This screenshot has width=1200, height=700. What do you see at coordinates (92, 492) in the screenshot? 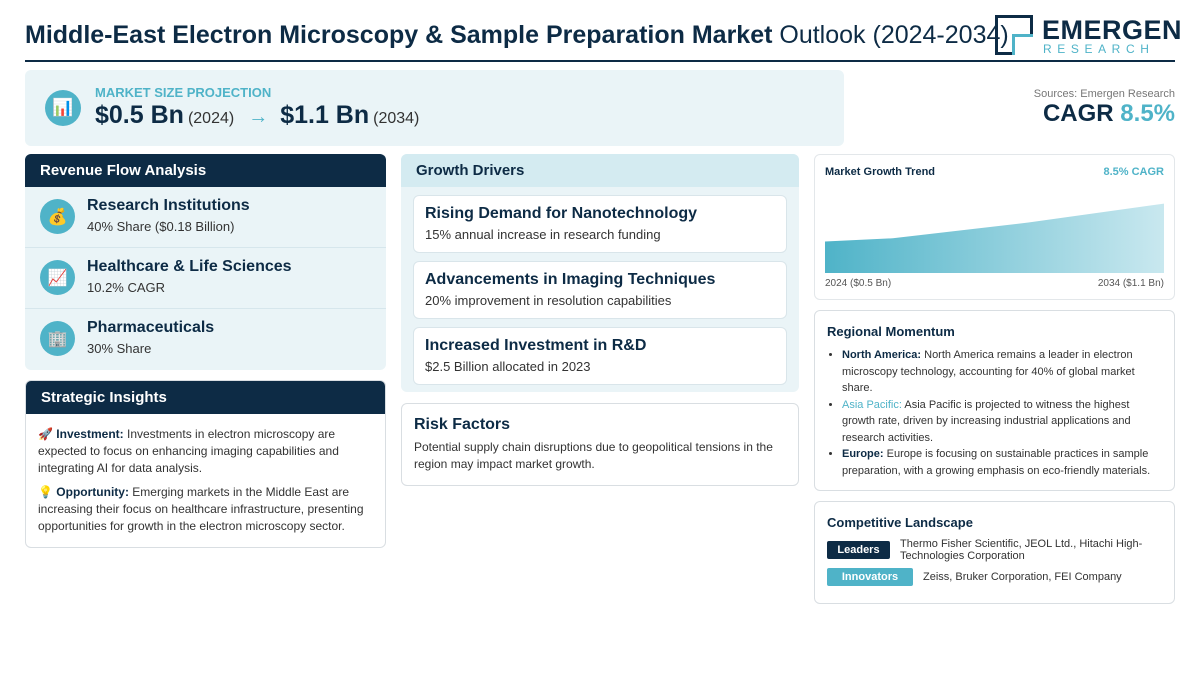
I see `insight-label: Opportunity:` at bounding box center [92, 492].